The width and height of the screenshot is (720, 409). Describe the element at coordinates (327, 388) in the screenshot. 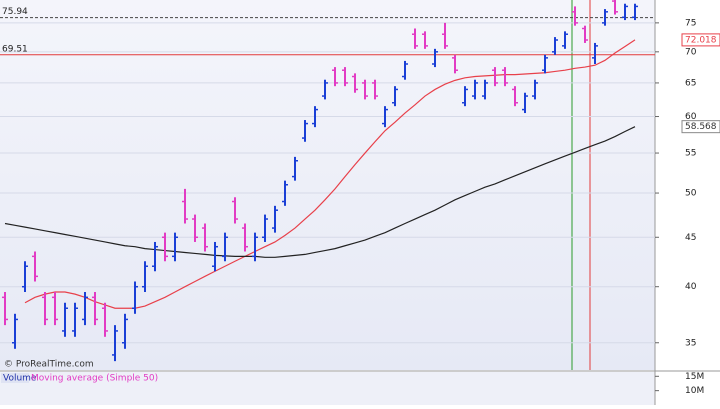

I see `volume-area` at that location.